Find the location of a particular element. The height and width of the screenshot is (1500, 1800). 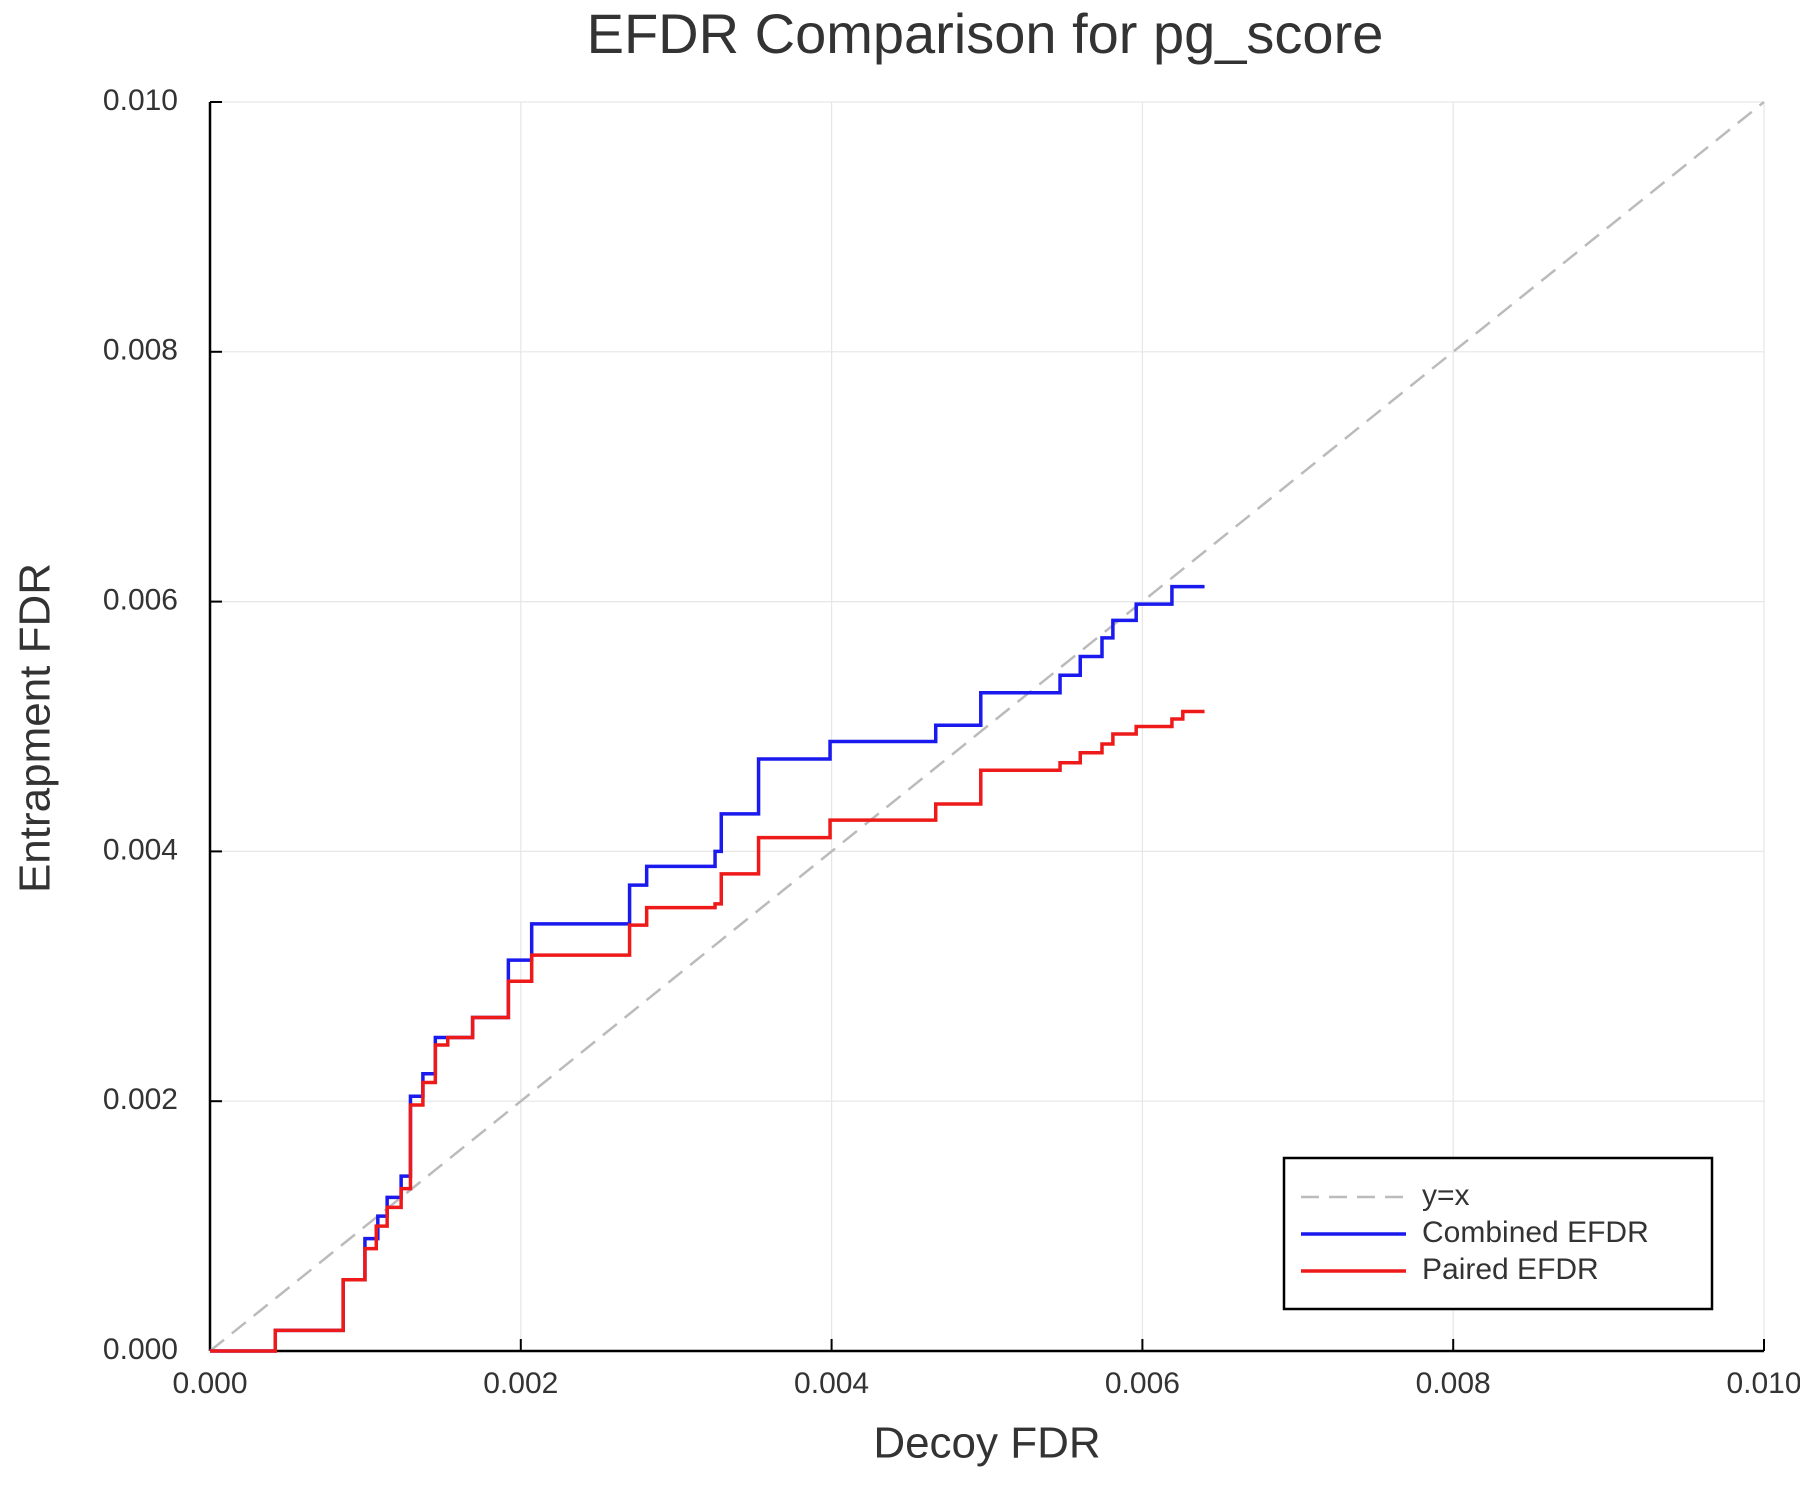

x-tick-label: 0.004 is located at coordinates (831, 1383).